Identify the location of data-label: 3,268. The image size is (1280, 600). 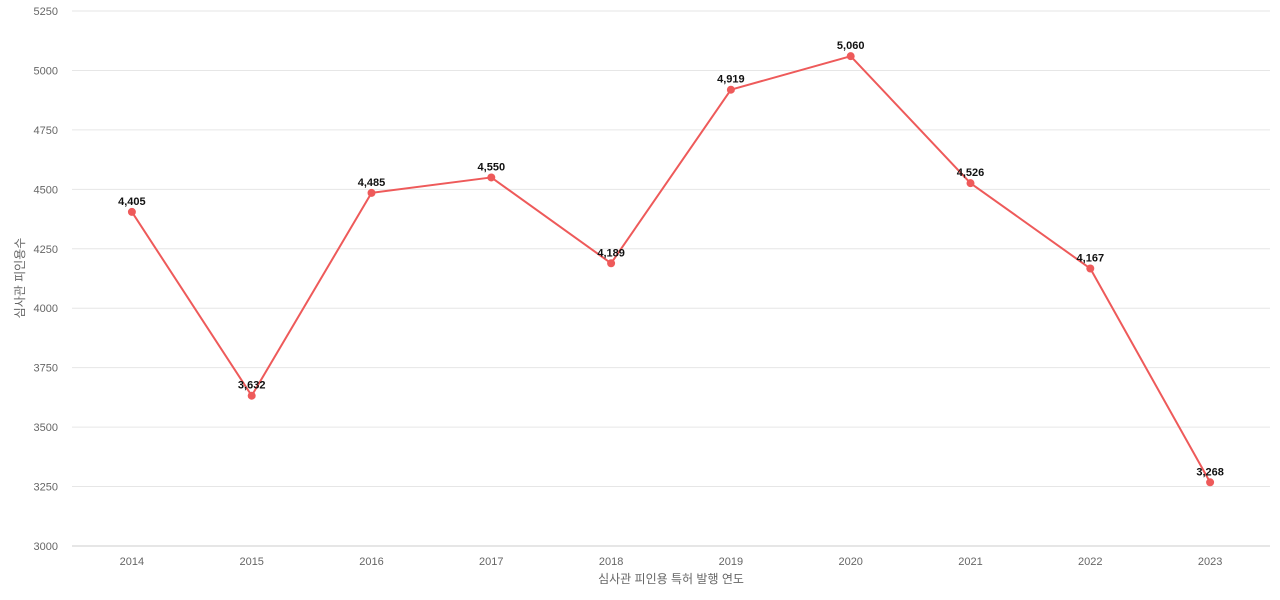
(1210, 472).